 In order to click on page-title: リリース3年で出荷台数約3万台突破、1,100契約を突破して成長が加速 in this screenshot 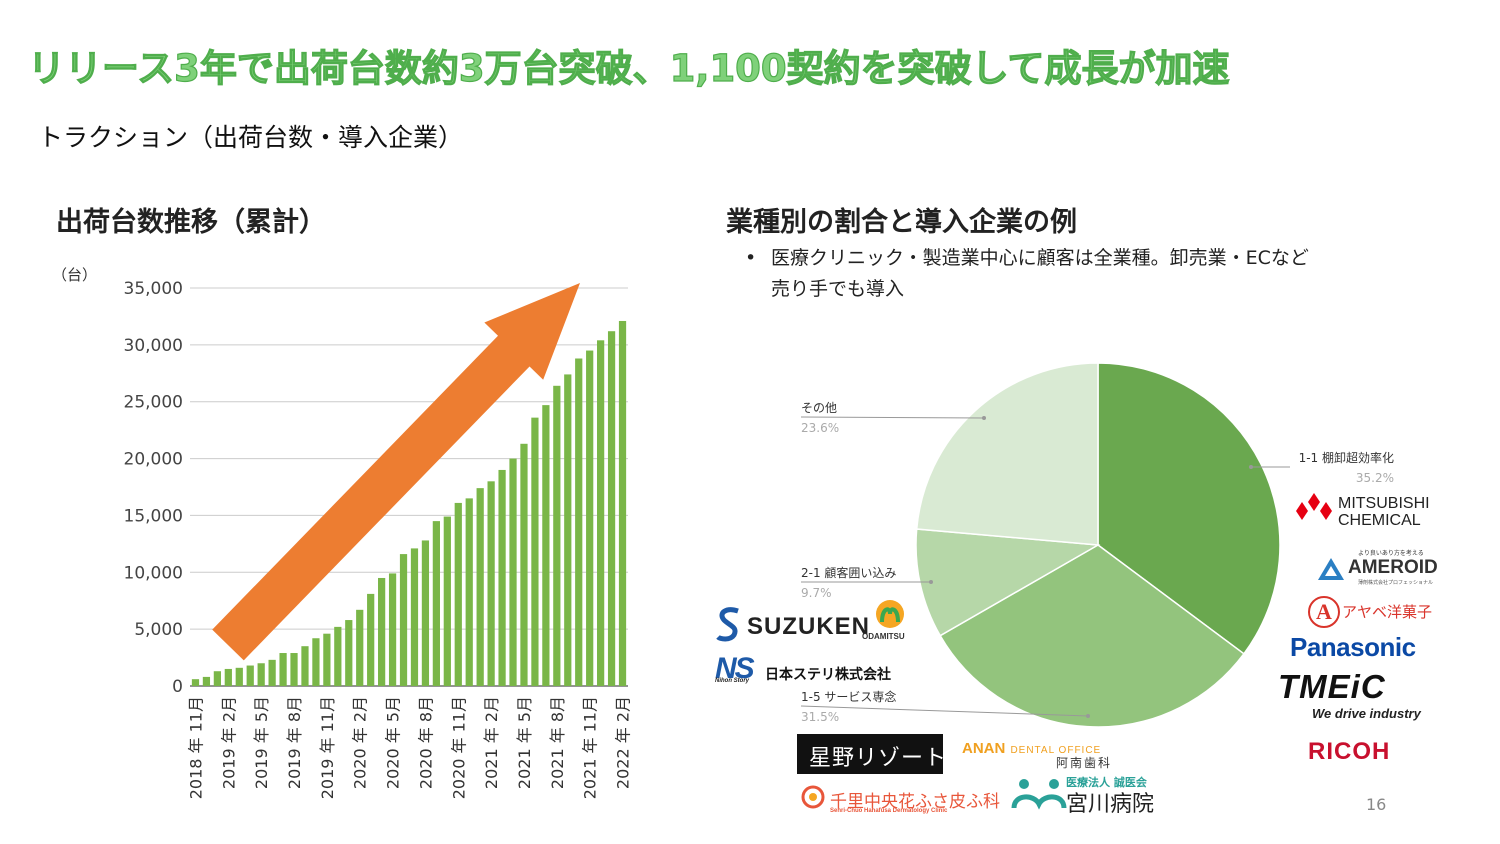, I will do `click(628, 68)`.